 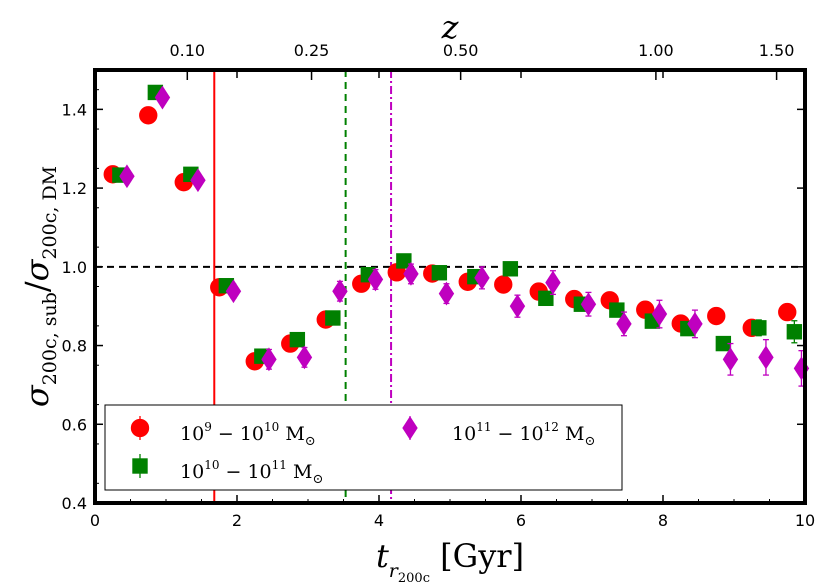 What do you see at coordinates (74, 267) in the screenshot?
I see `y-tick-label: 1.0` at bounding box center [74, 267].